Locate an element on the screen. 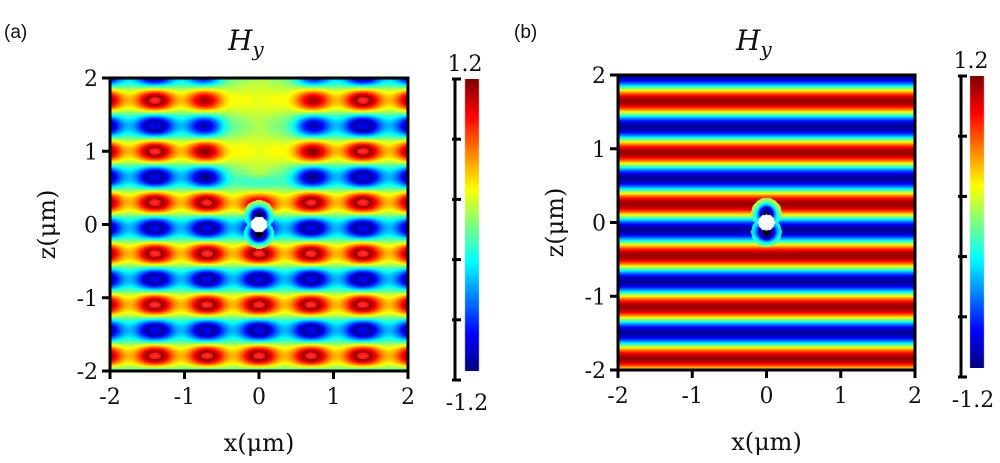 The height and width of the screenshot is (463, 1000). y-tick-label-b: 1 is located at coordinates (599, 150).